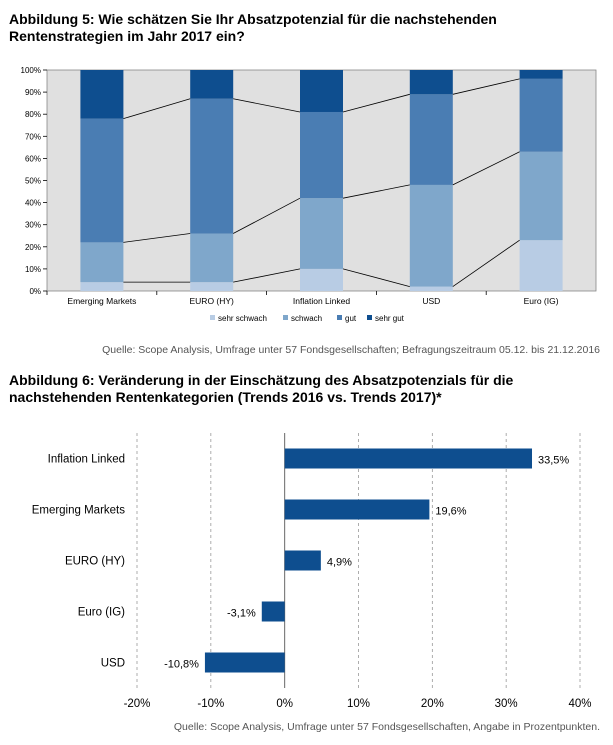 Image resolution: width=613 pixels, height=745 pixels. Describe the element at coordinates (321, 301) in the screenshot. I see `x-category-label: Inflation Linked` at that location.